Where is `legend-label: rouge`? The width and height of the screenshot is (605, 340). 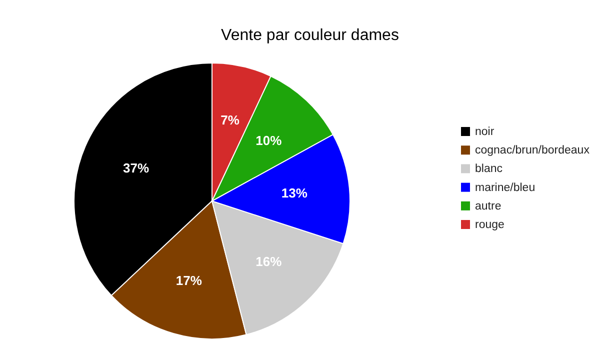
legend-label: rouge is located at coordinates (489, 225).